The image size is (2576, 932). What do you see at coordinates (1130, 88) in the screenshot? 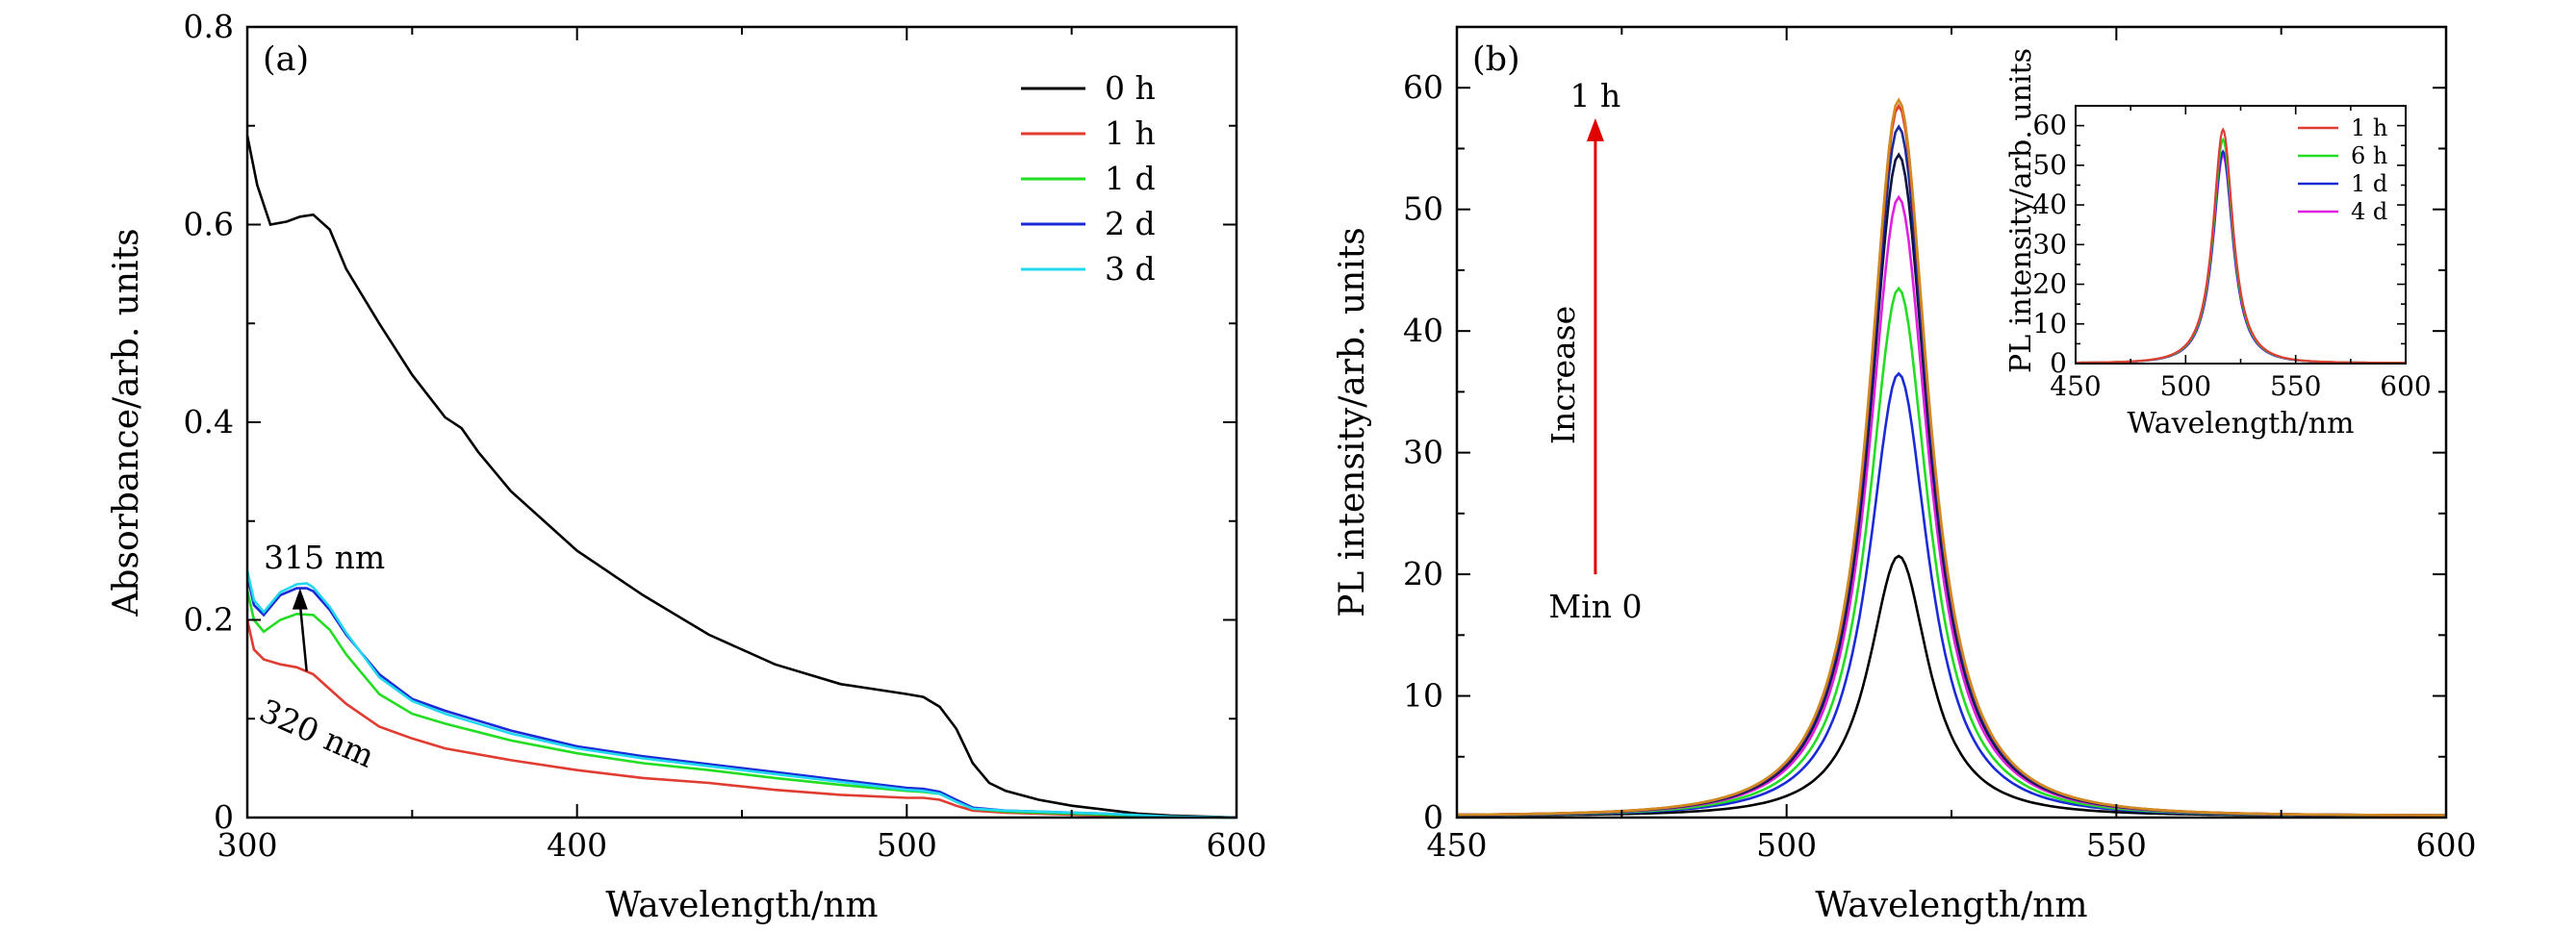
I see `legend-label-0h: 0 h` at bounding box center [1130, 88].